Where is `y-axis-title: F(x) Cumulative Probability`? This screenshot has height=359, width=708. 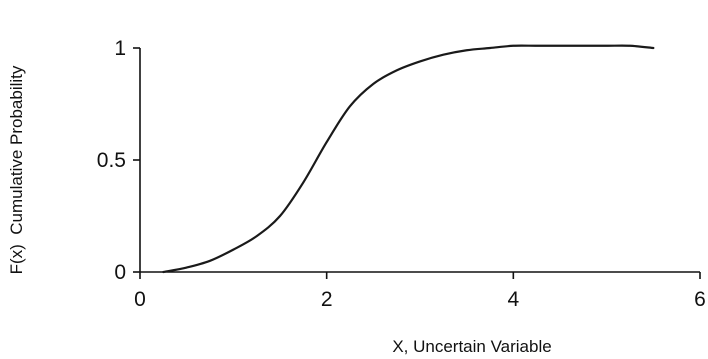 y-axis-title: F(x) Cumulative Probability is located at coordinates (16, 169).